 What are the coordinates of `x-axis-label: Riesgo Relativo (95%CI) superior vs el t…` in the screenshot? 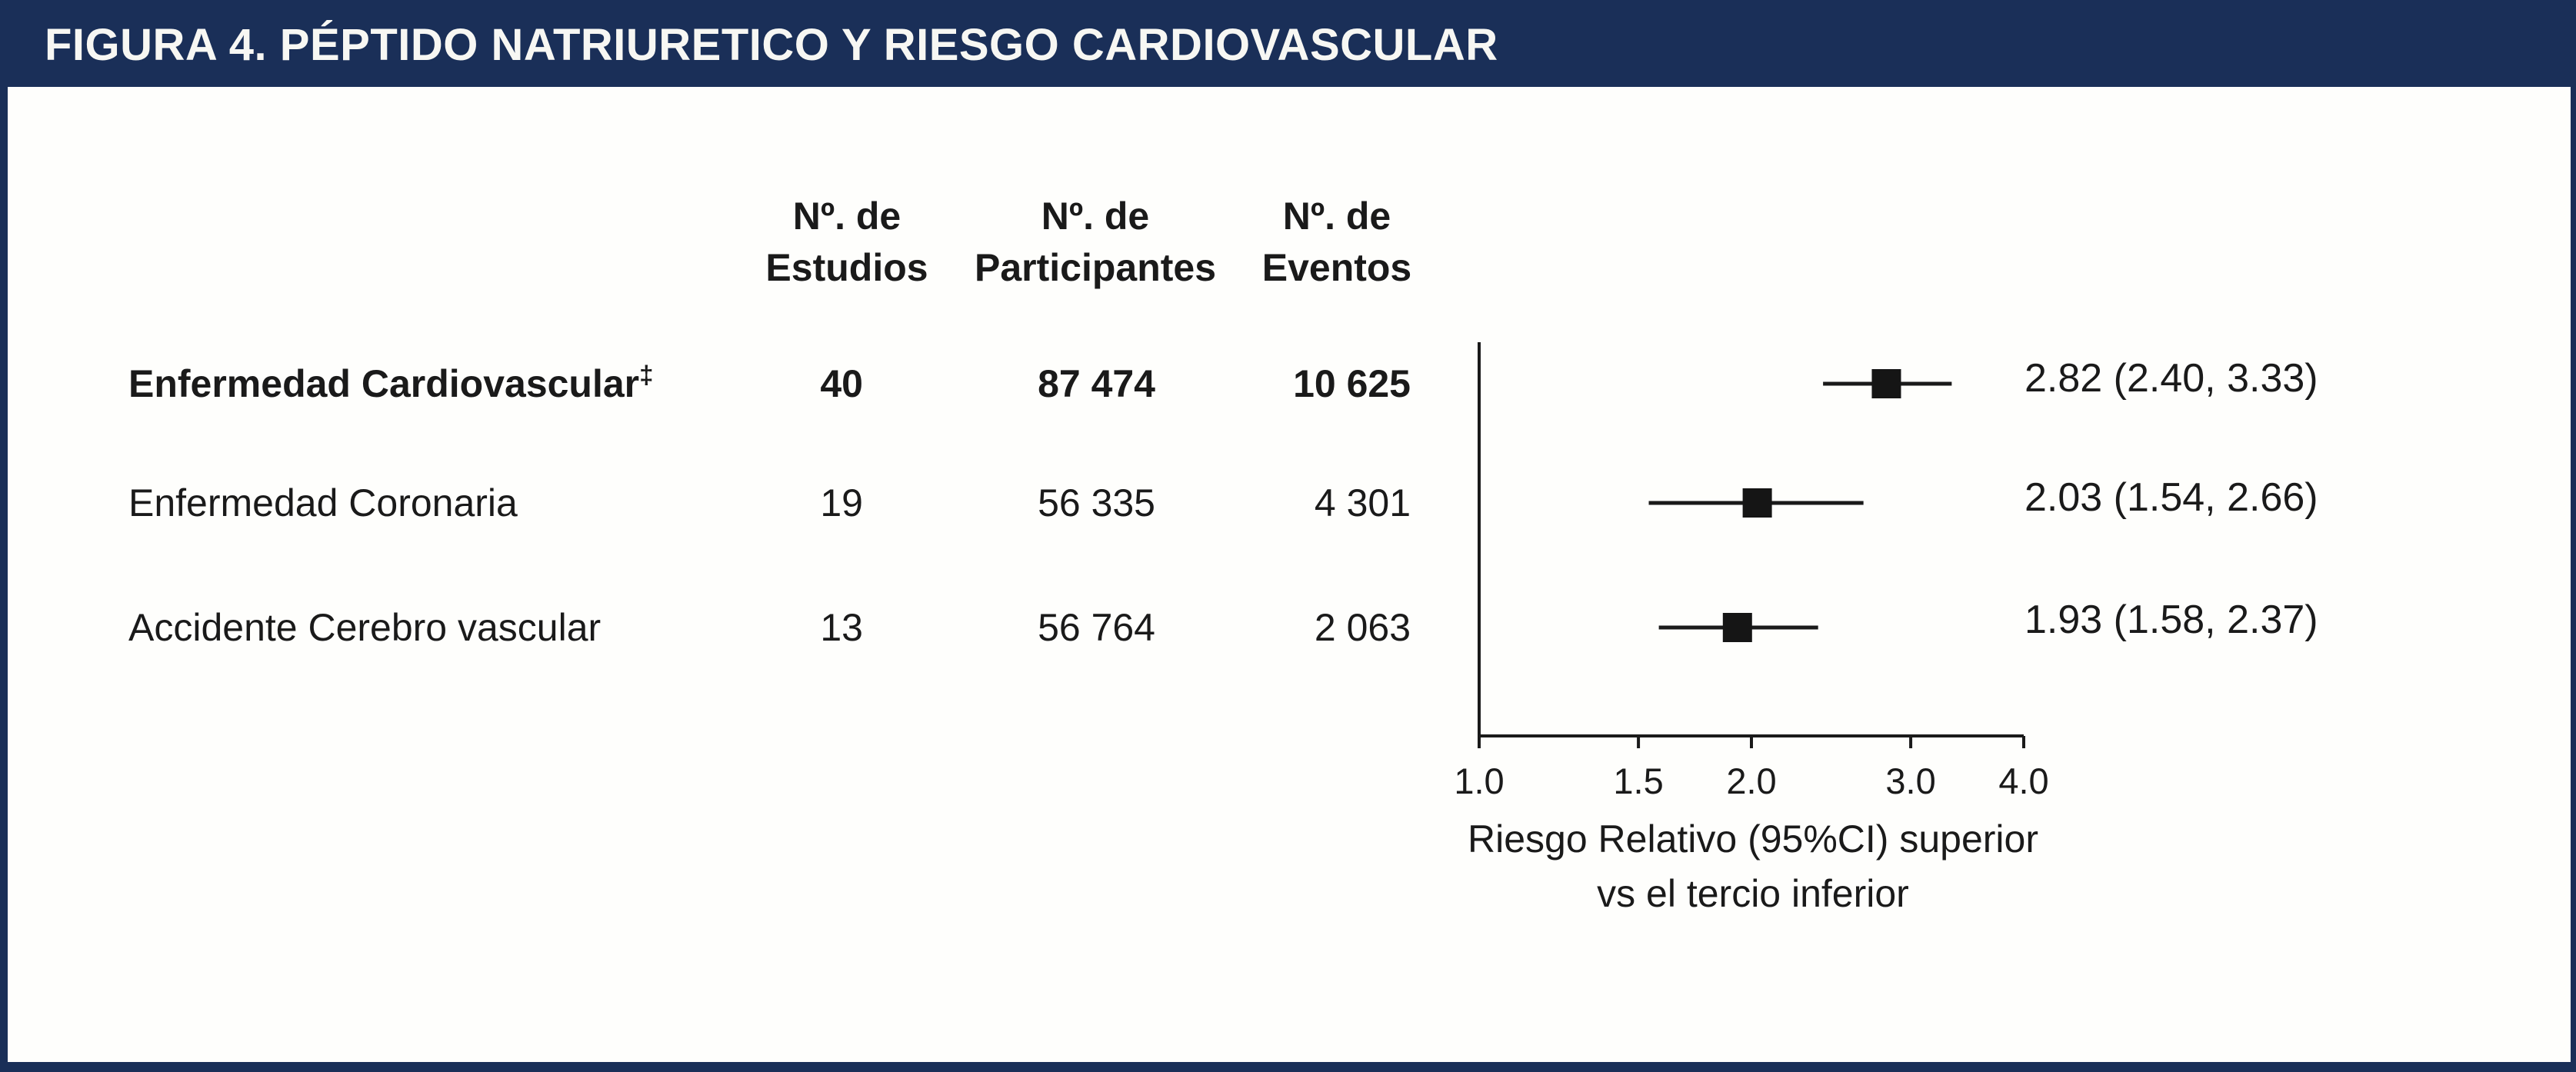 It's located at (1753, 866).